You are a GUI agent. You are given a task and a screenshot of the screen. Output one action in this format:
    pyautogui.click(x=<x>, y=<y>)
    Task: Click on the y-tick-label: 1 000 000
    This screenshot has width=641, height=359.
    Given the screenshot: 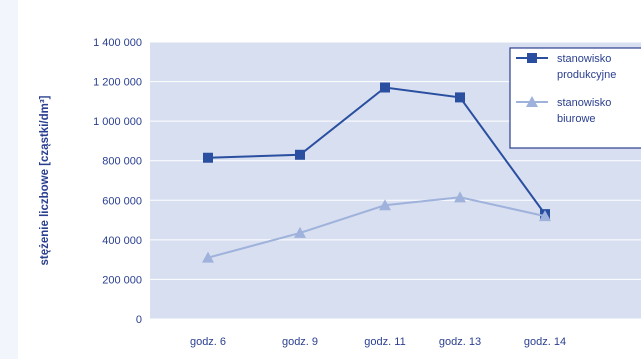 What is the action you would take?
    pyautogui.click(x=117, y=122)
    